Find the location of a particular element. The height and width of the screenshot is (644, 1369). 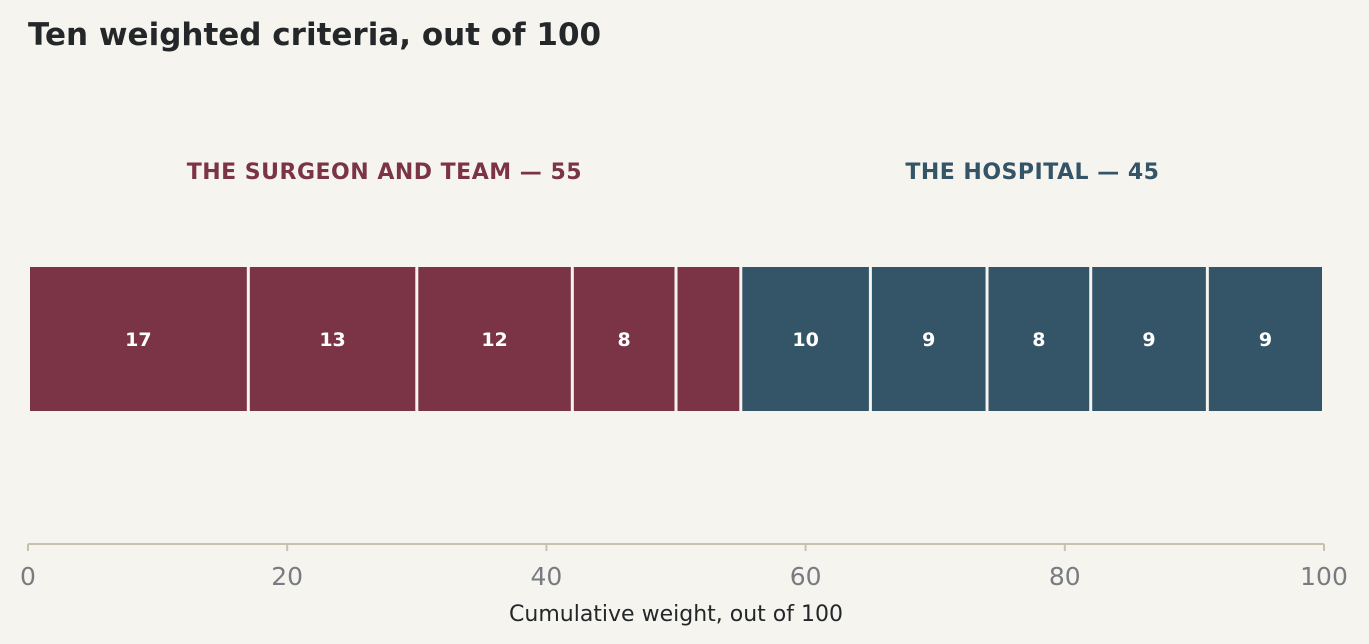

segment-value-label-1: 13 is located at coordinates (332, 340).